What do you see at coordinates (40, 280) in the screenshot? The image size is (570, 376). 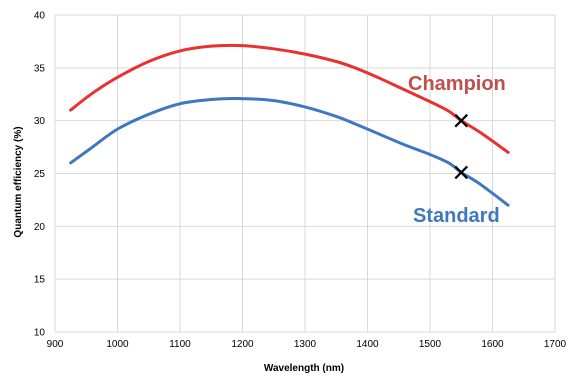 I see `y-tick-label: 15` at bounding box center [40, 280].